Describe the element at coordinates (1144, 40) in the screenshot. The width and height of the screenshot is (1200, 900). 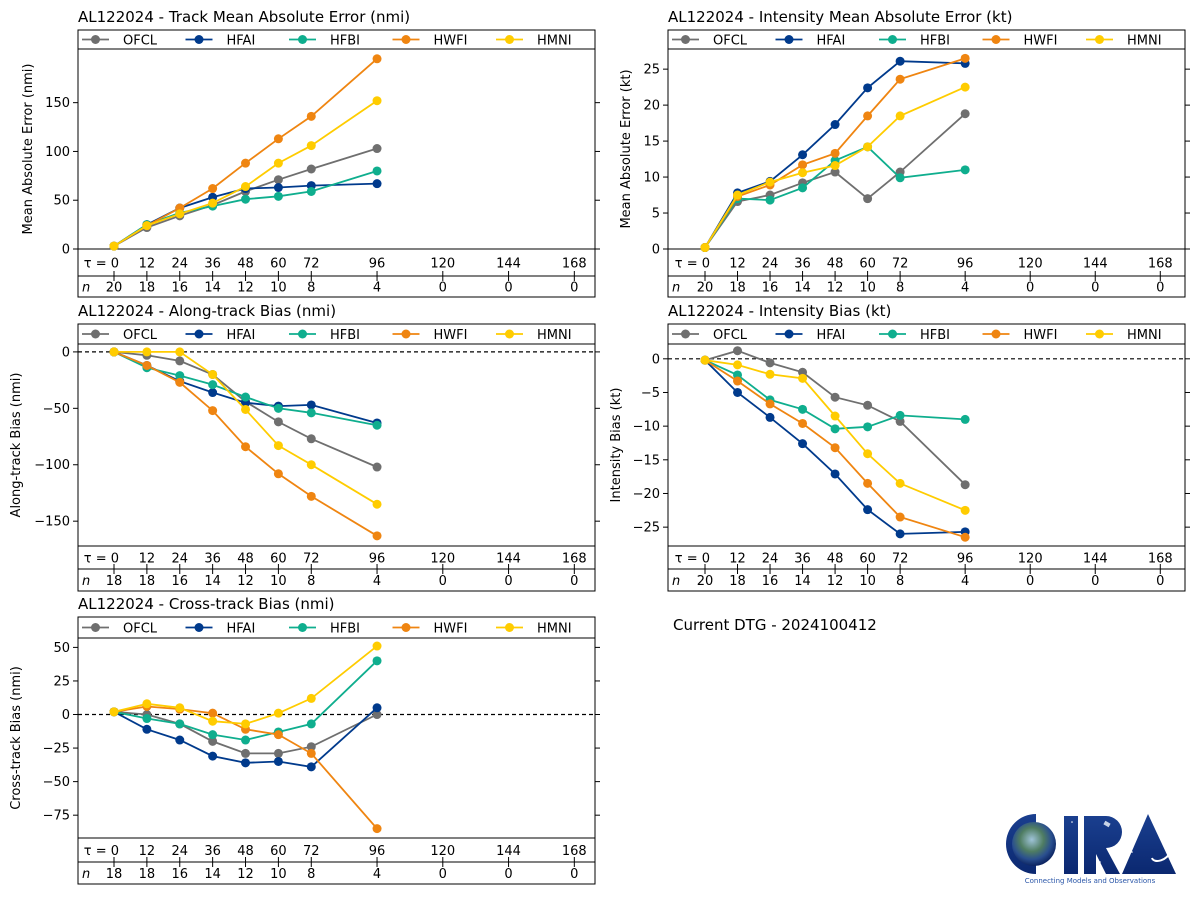
I see `legend-label: HMNI` at that location.